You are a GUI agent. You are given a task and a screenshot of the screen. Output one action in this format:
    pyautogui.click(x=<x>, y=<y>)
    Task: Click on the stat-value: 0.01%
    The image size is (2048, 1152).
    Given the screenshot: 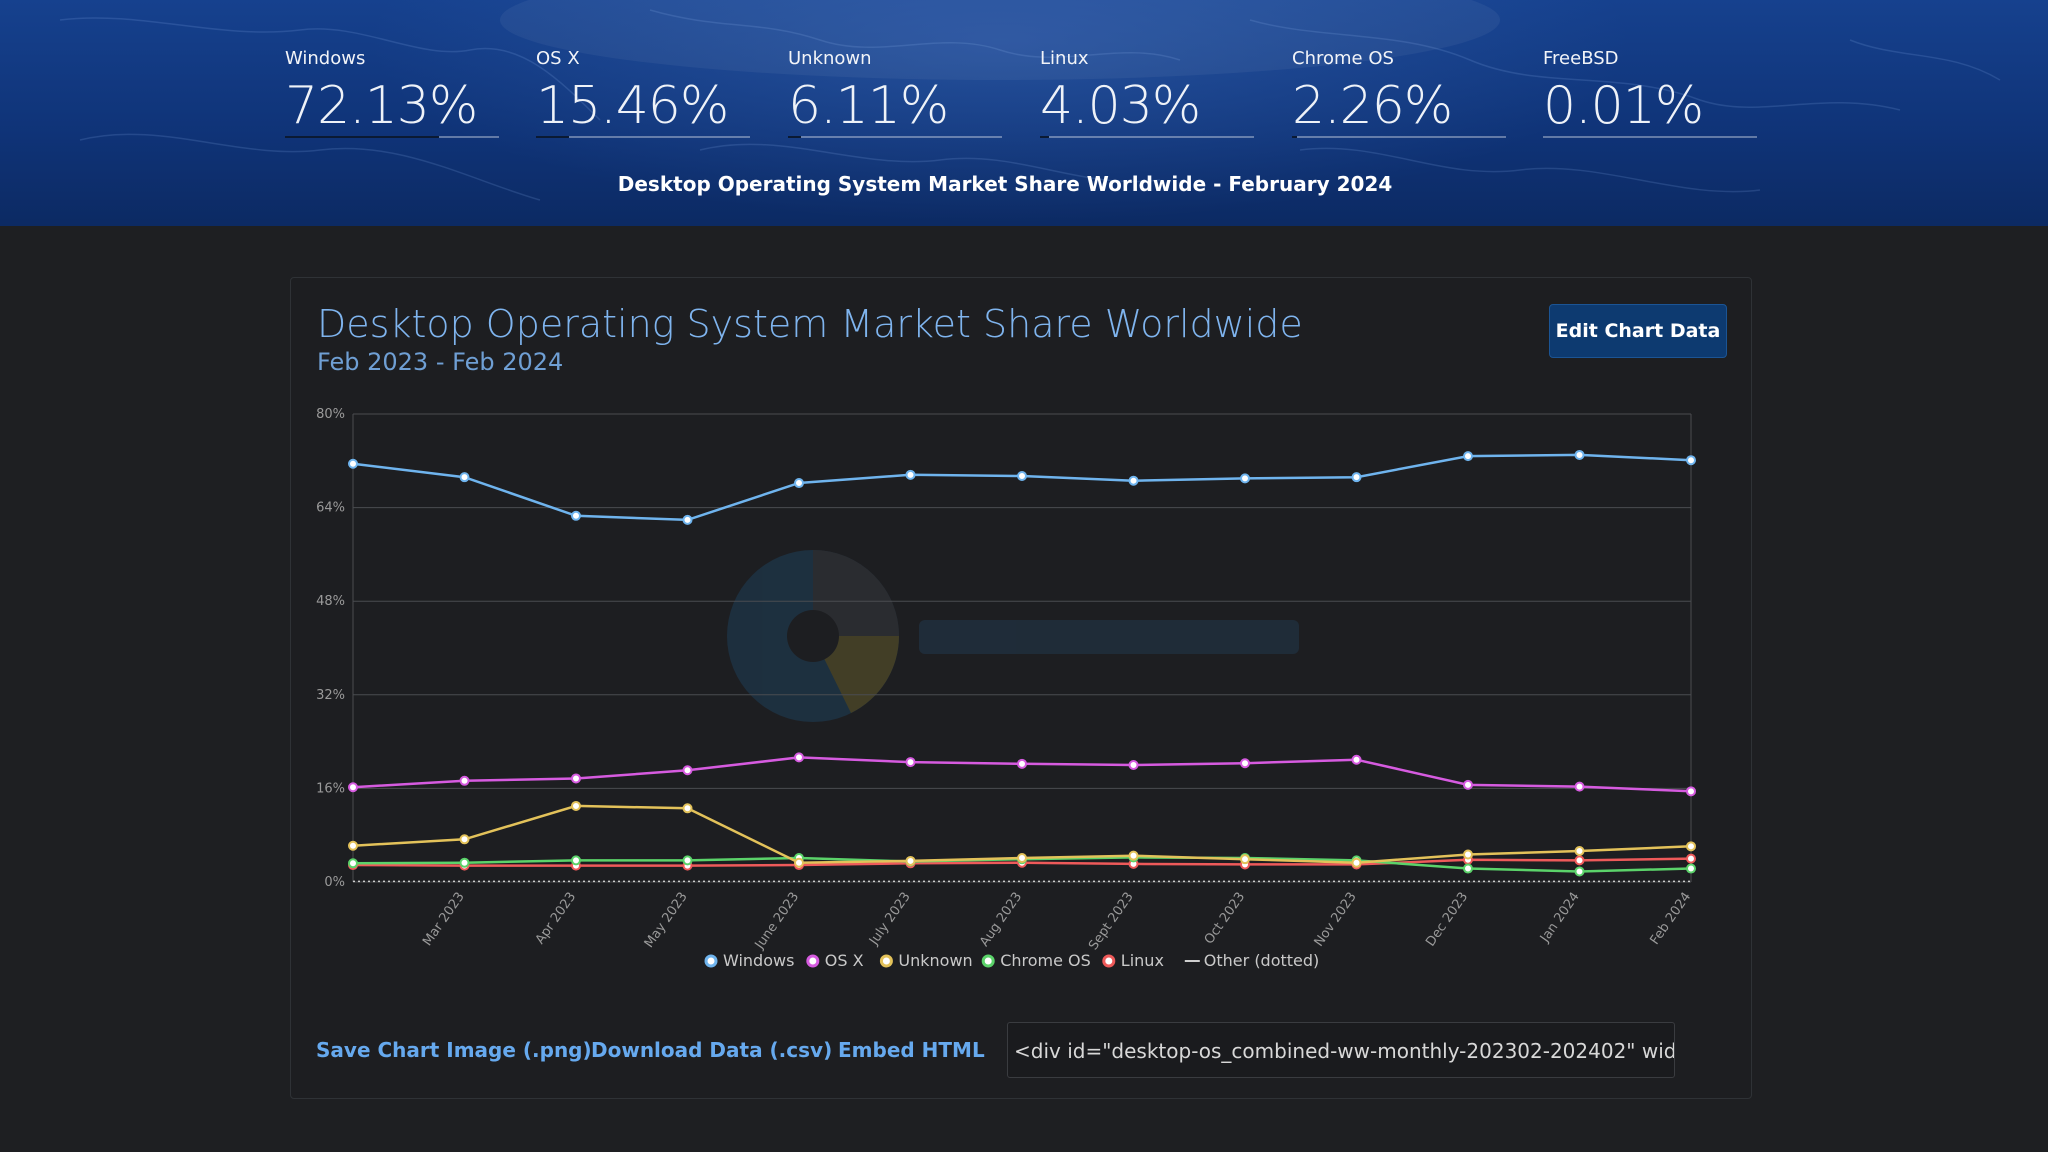 What is the action you would take?
    pyautogui.click(x=1623, y=106)
    